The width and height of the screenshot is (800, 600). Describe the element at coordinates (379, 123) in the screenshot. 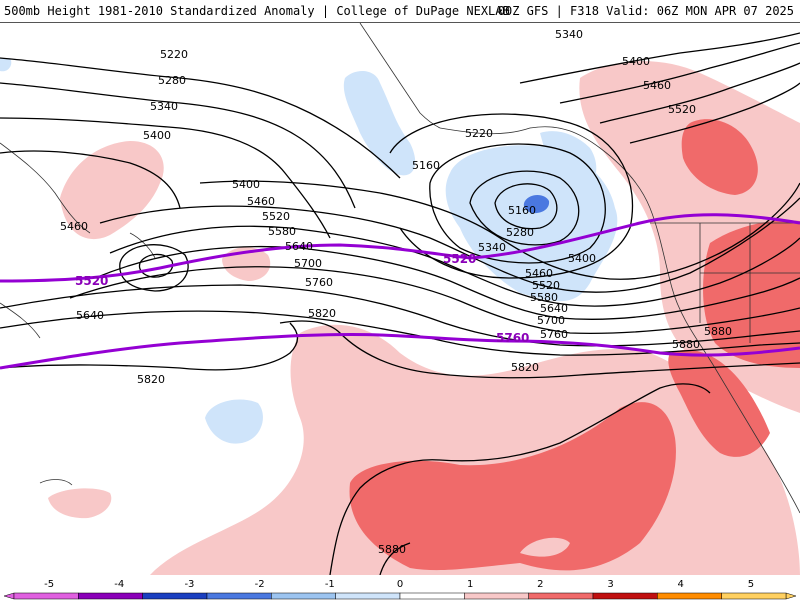

I see `neg-anomaly-bering` at that location.